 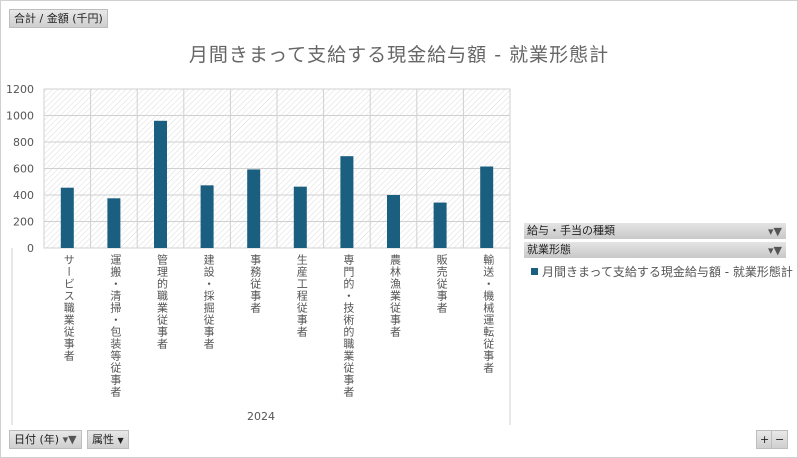 I want to click on x-tick-label: 事務従事者, so click(x=255, y=284).